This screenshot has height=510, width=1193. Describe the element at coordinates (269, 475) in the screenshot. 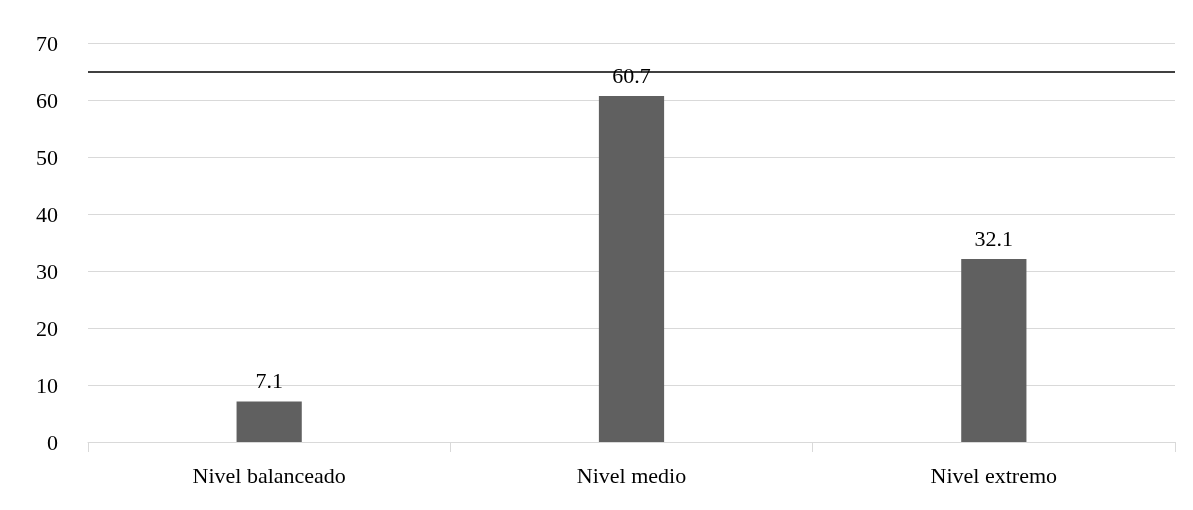

I see `x-tick-label: Nivel balanceado` at that location.